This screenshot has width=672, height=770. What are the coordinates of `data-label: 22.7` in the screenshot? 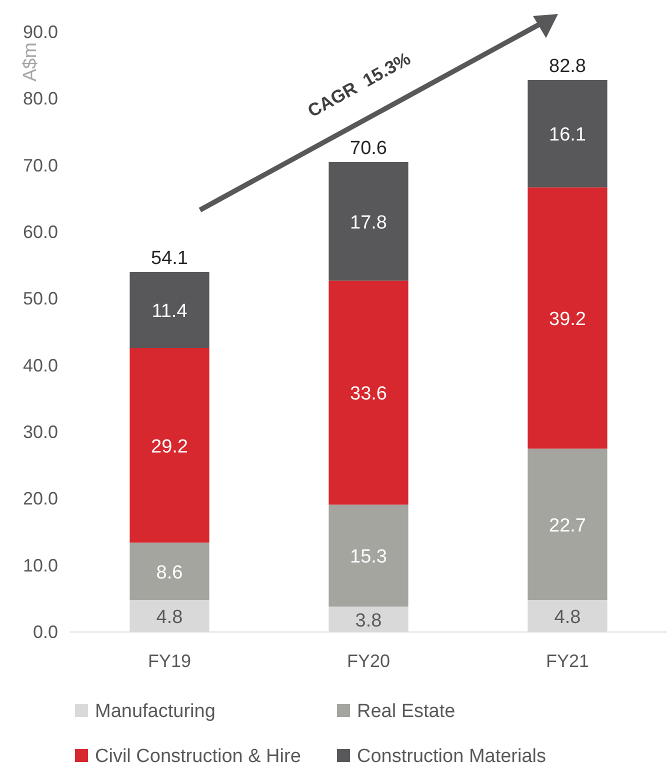 It's located at (567, 525).